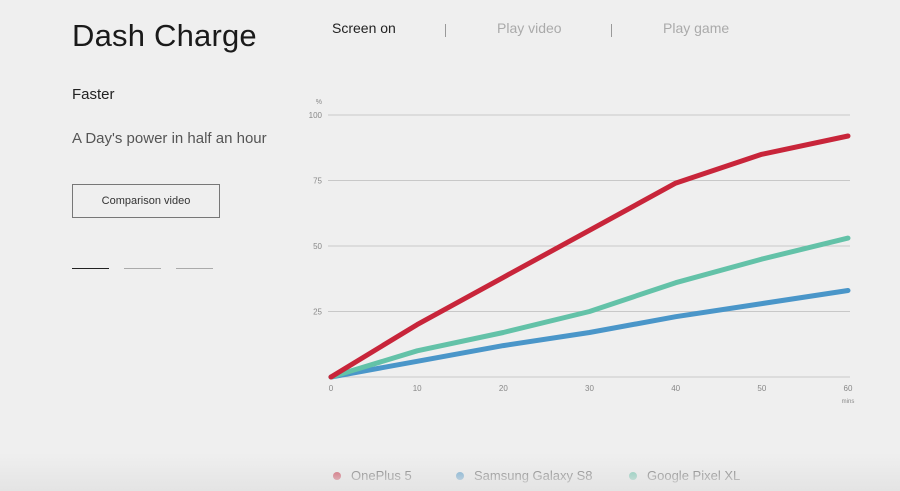 The image size is (900, 491). Describe the element at coordinates (761, 388) in the screenshot. I see `x-tick-label: 50` at that location.